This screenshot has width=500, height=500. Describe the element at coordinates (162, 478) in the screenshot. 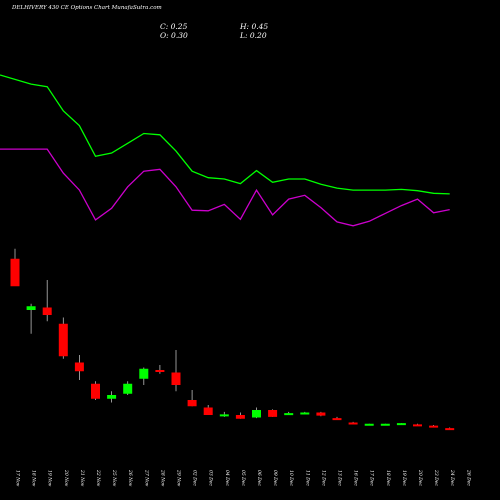

I see `x-tick-label: 28 Nov` at that location.